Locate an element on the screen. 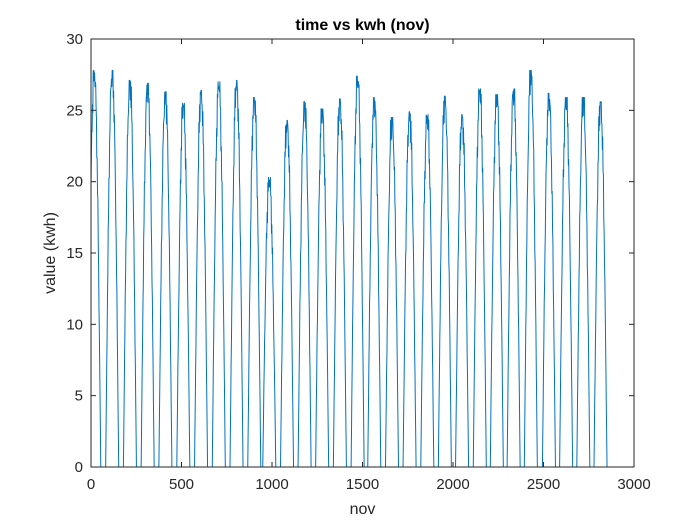 The width and height of the screenshot is (700, 530). y-tick-label: 15 is located at coordinates (74, 253).